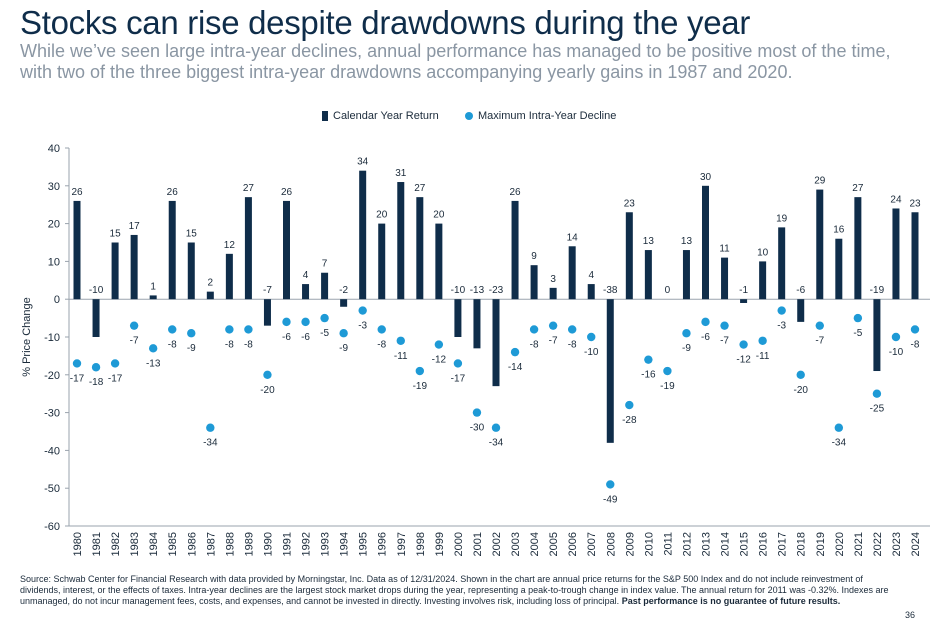 The image size is (937, 640). What do you see at coordinates (153, 286) in the screenshot?
I see `bar-label-1984: 1` at bounding box center [153, 286].